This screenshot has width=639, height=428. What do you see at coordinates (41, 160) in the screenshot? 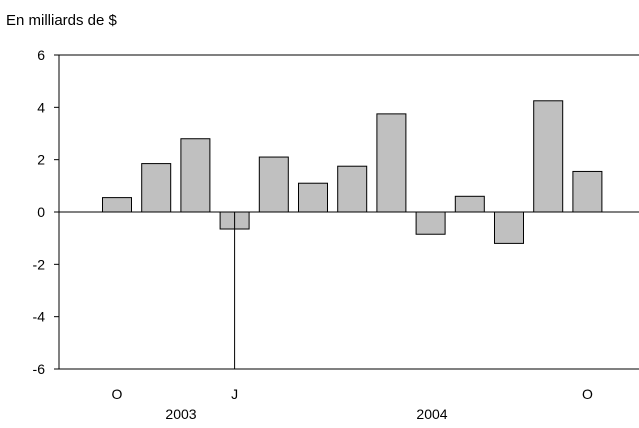
I see `y-tick-label: 2` at bounding box center [41, 160].